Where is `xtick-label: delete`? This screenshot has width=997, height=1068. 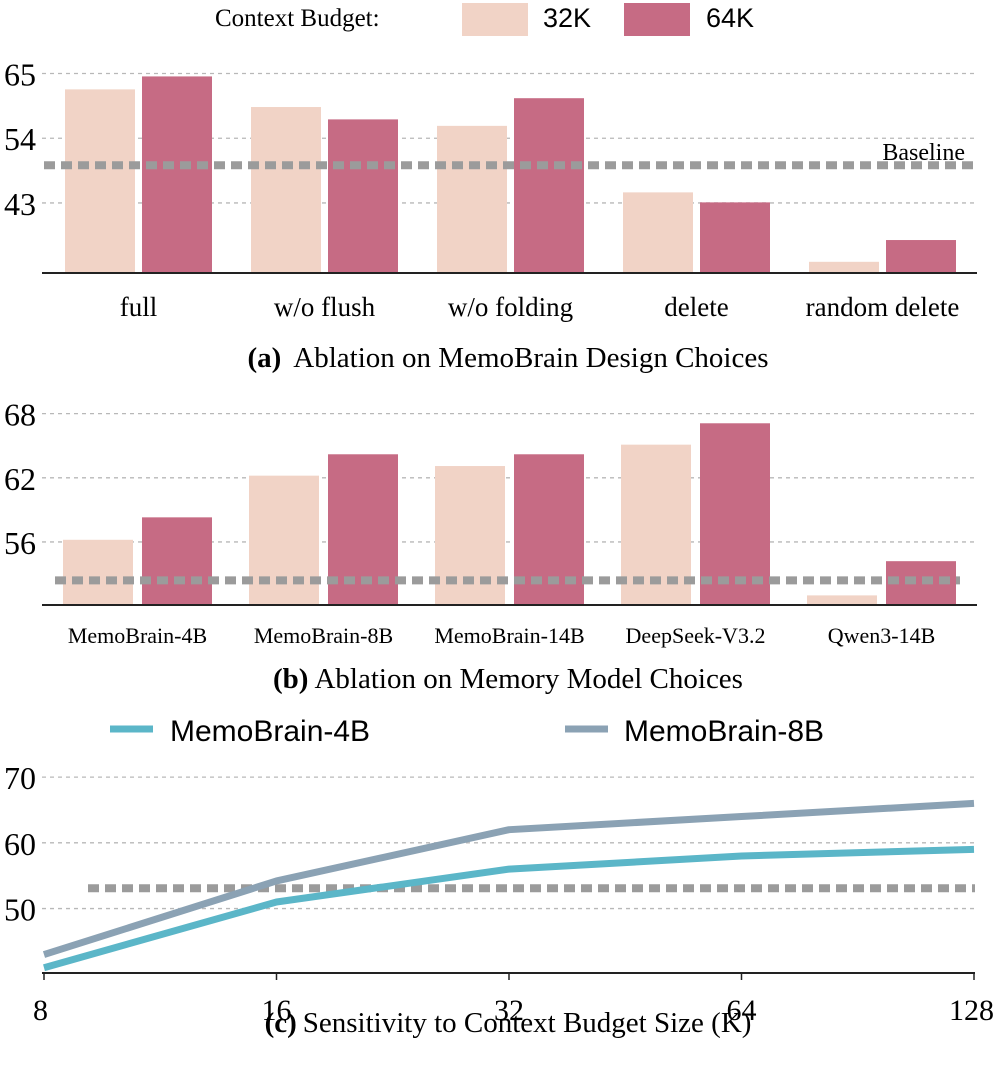 xtick-label: delete is located at coordinates (696, 307).